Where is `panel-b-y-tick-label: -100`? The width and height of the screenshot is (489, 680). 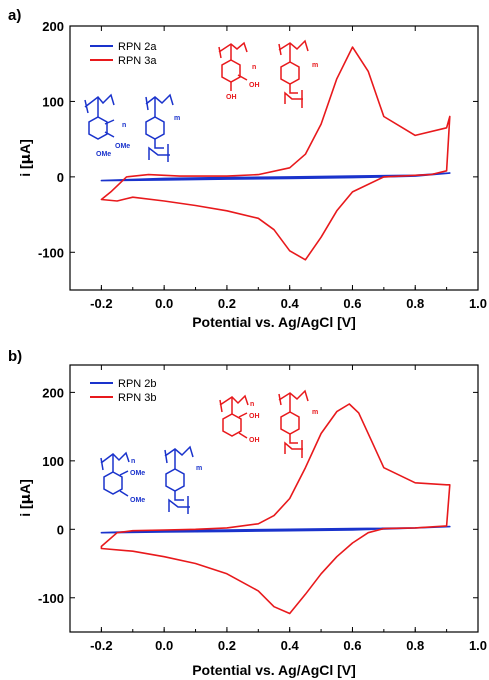 panel-b-y-tick-label: -100 is located at coordinates (51, 598).